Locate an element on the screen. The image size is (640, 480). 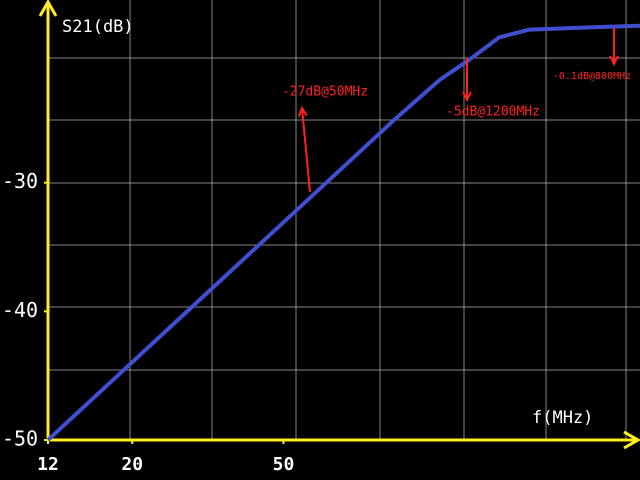
annotation-arrow is located at coordinates (306, 150).